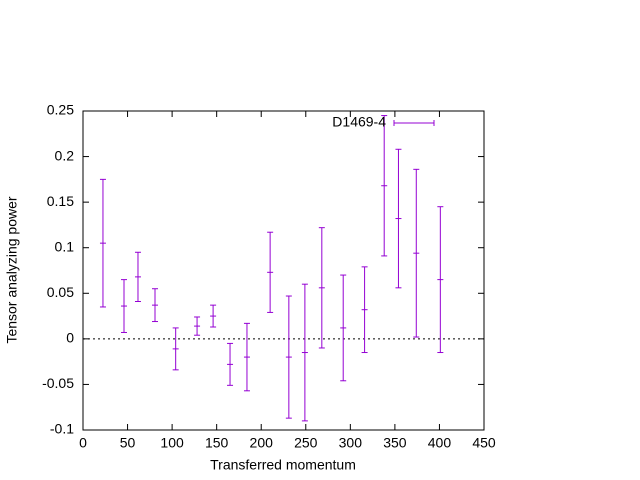 The width and height of the screenshot is (640, 480). What do you see at coordinates (172, 443) in the screenshot?
I see `x-tick-label: 100` at bounding box center [172, 443].